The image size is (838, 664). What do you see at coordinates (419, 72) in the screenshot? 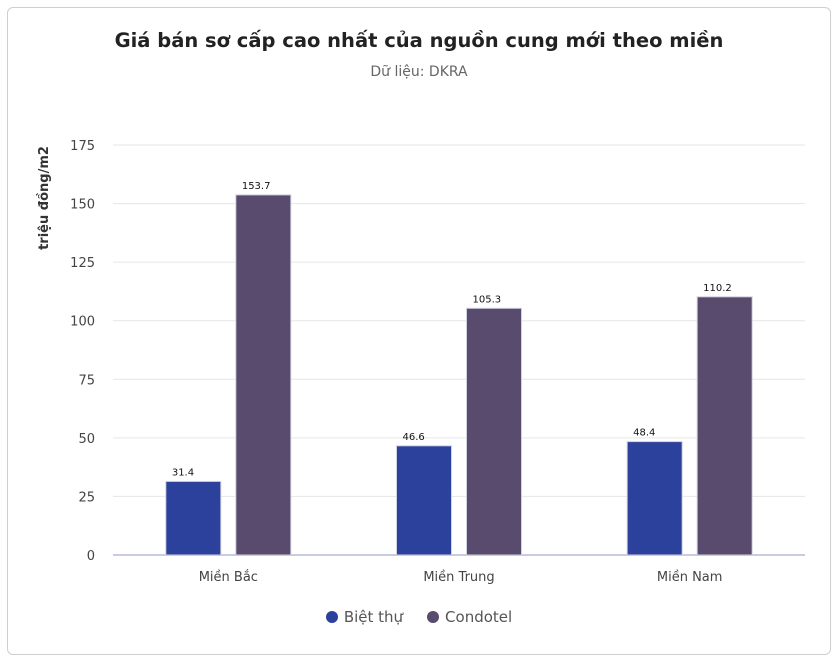
I see `chart-subtitle: Dữ liệu: DKRA` at bounding box center [419, 72].